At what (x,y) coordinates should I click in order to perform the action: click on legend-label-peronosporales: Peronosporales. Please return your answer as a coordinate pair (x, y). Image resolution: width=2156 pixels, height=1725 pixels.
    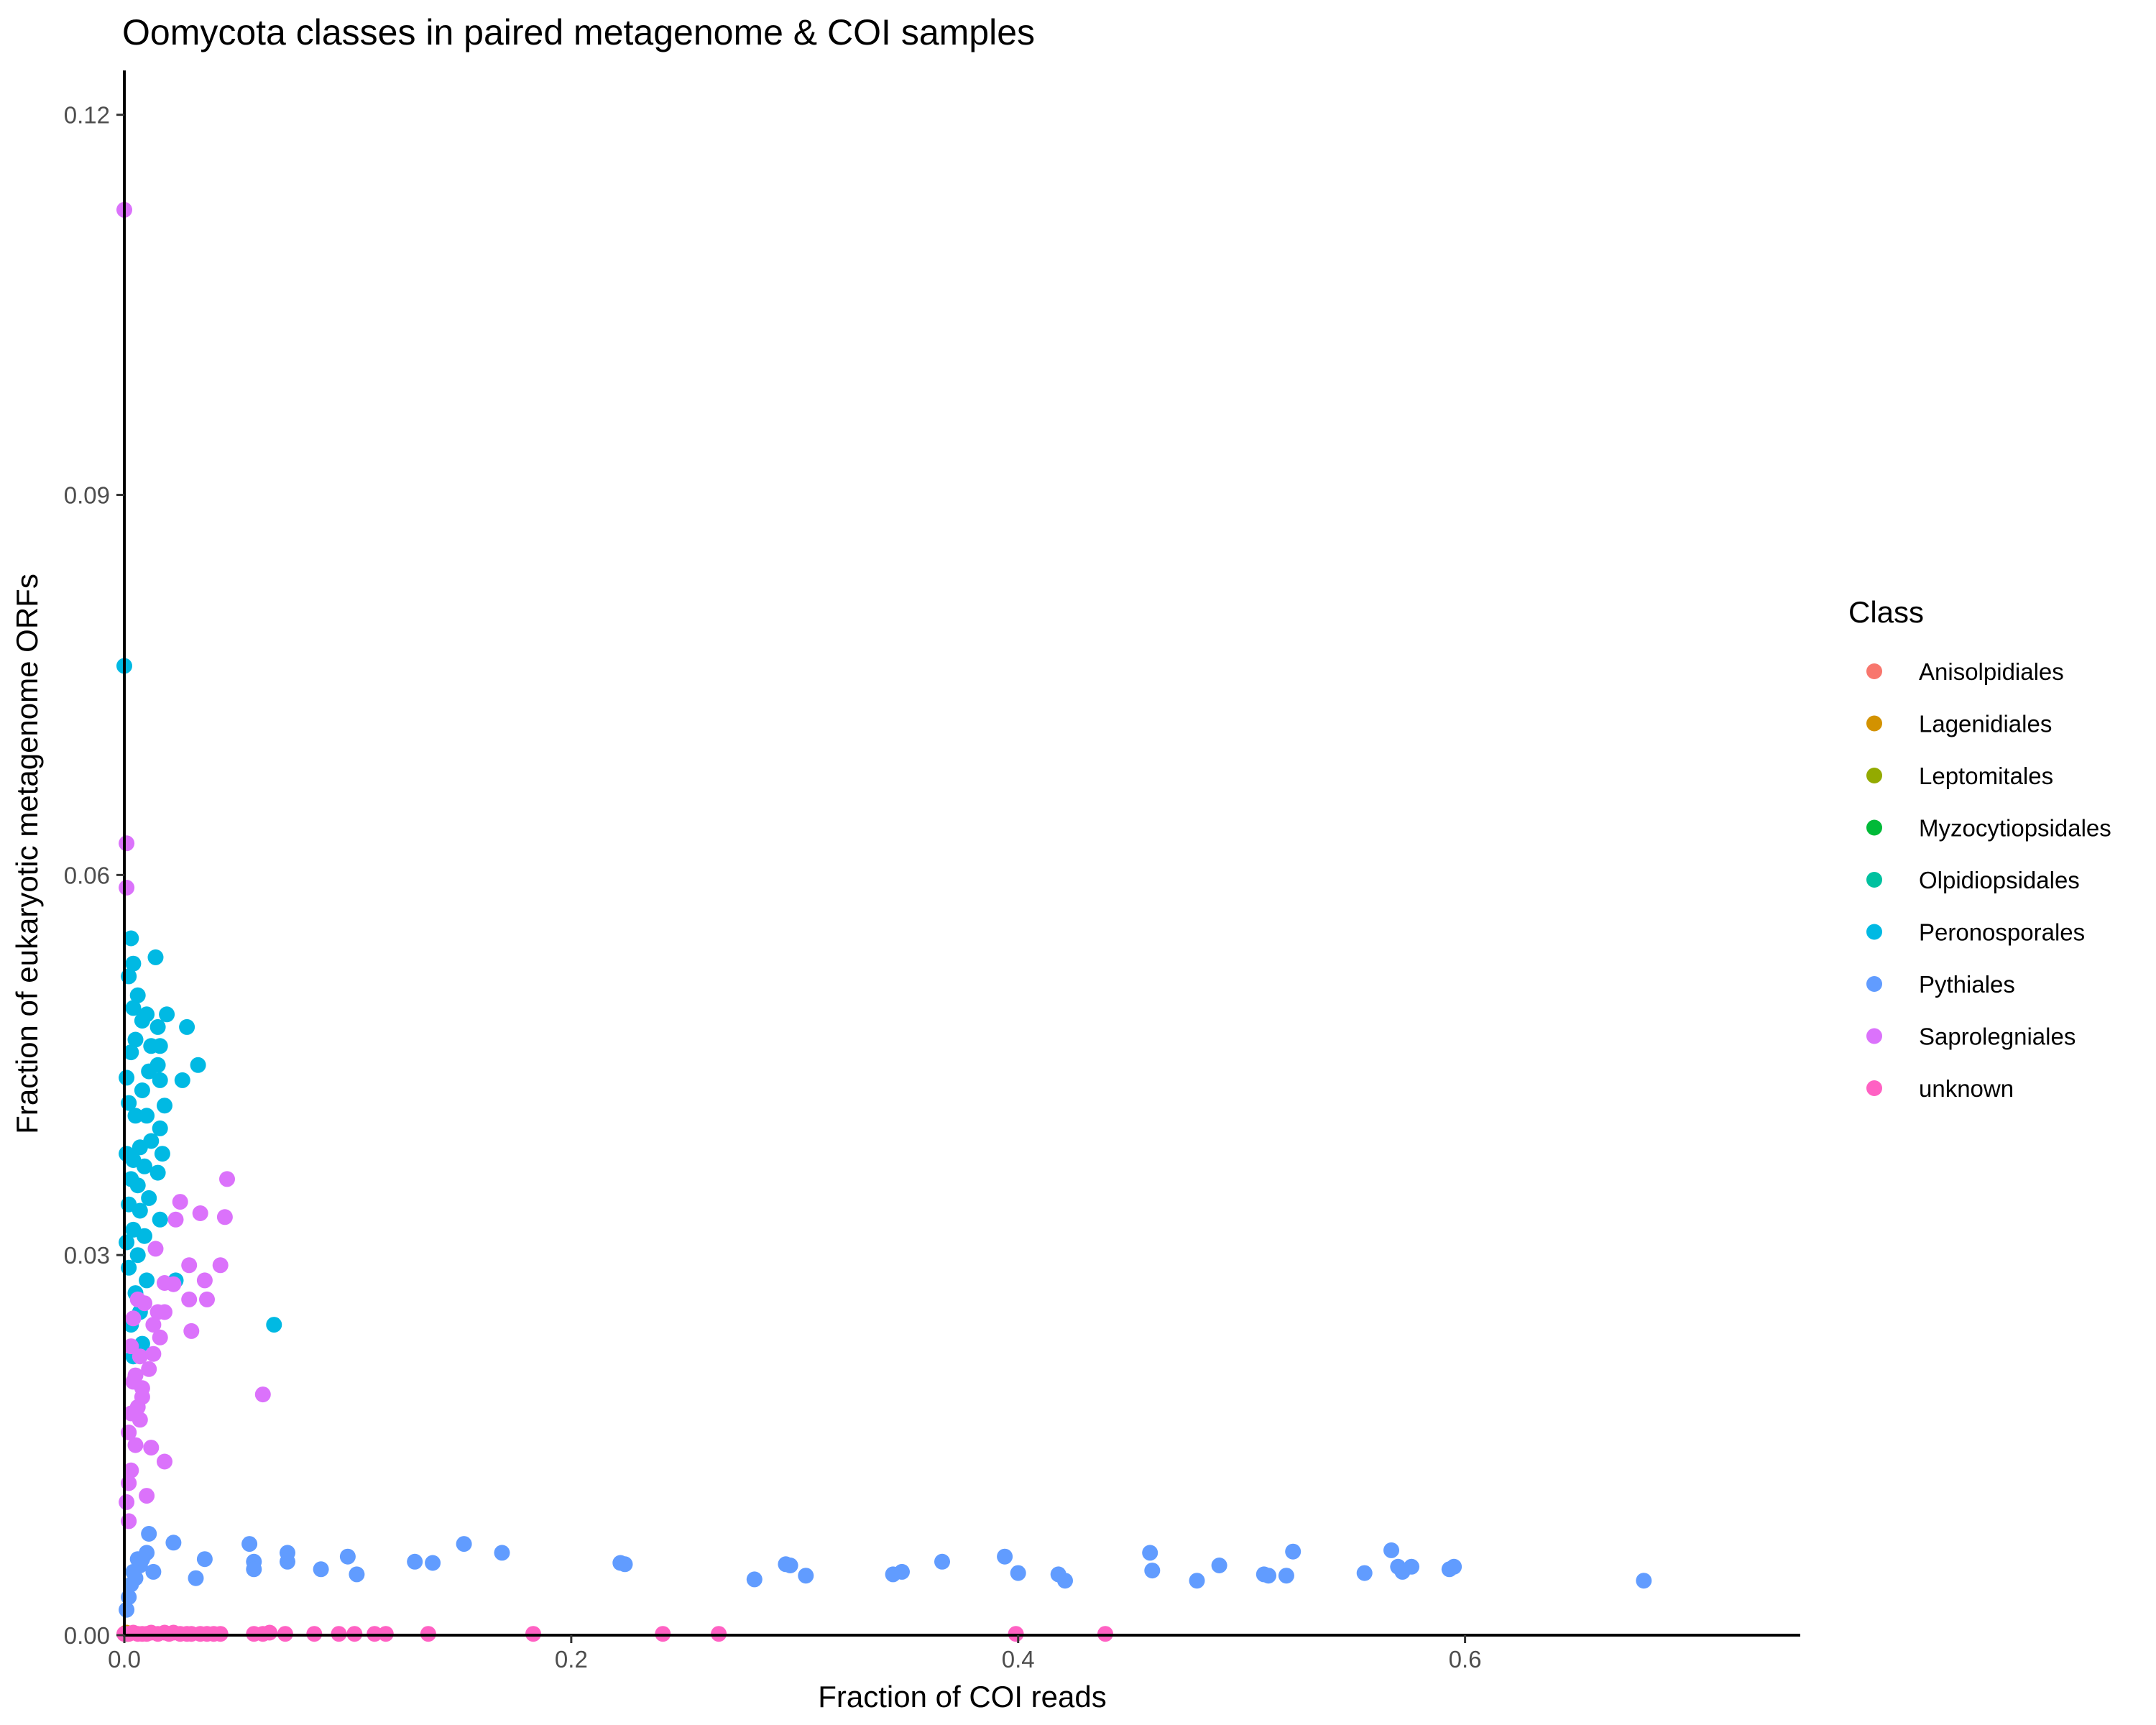
    Looking at the image, I should click on (2002, 932).